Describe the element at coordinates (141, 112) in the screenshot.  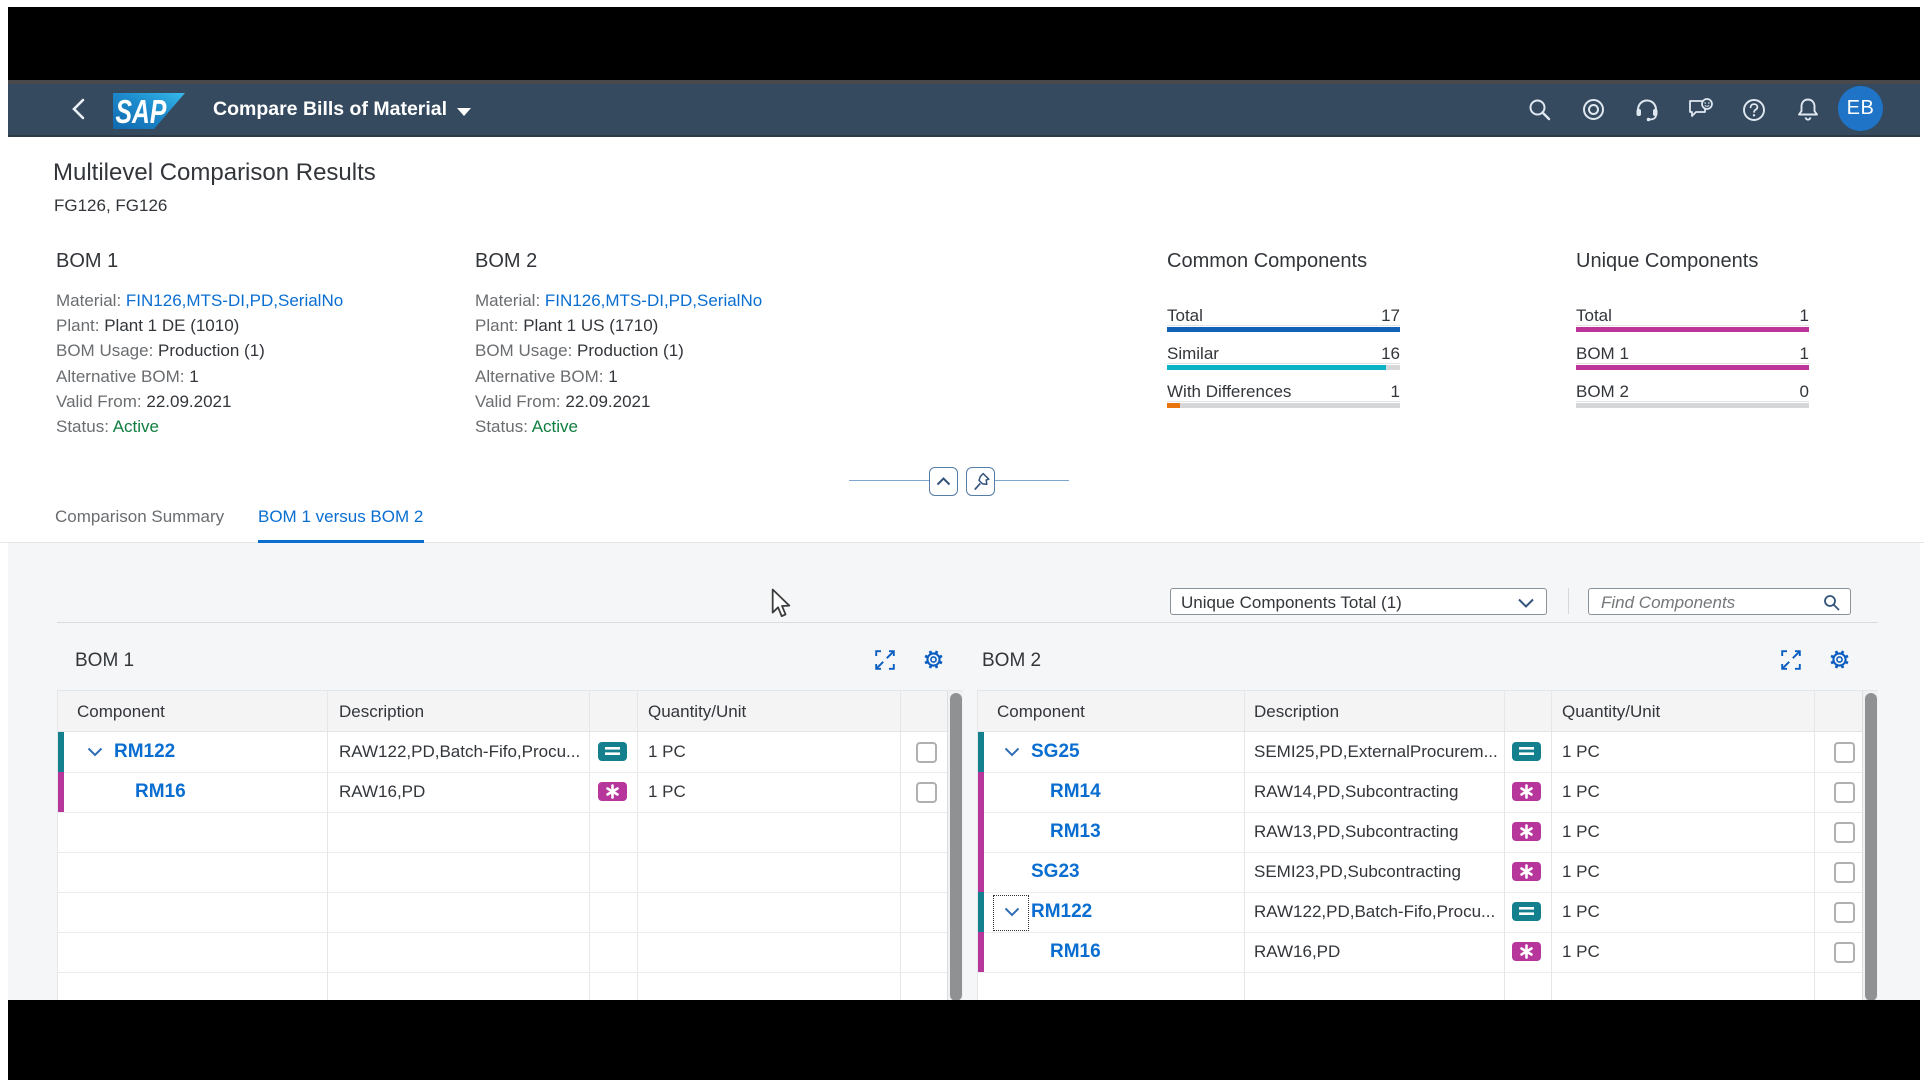
I see `svg-text: SAP` at that location.